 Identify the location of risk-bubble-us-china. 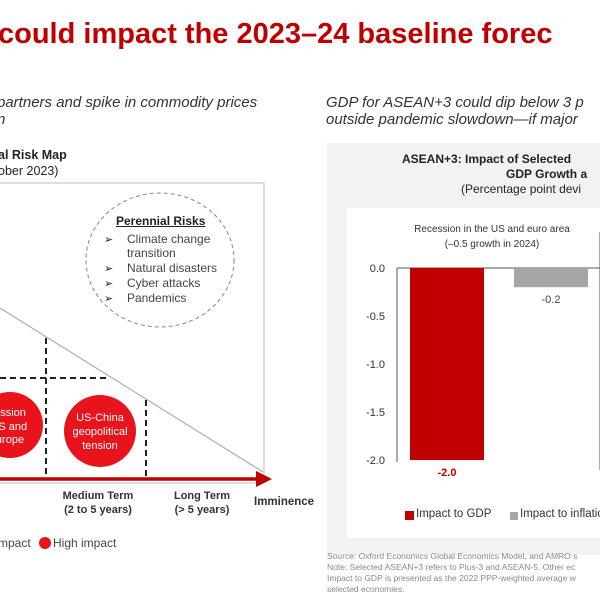
(100, 431).